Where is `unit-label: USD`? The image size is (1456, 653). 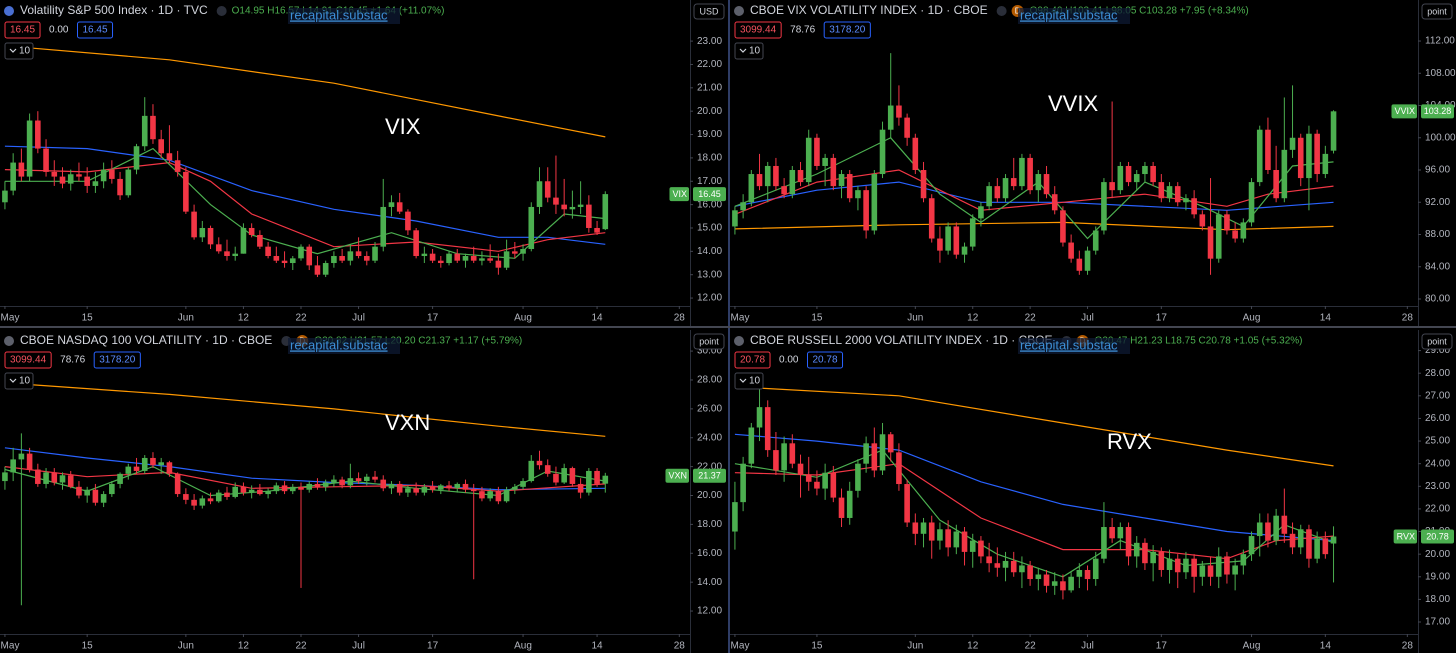 unit-label: USD is located at coordinates (709, 11).